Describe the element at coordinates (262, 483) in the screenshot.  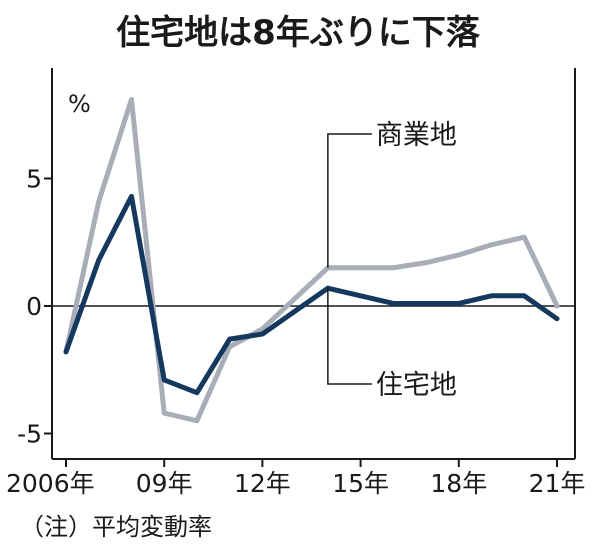
I see `x-tick-label: 12年` at that location.